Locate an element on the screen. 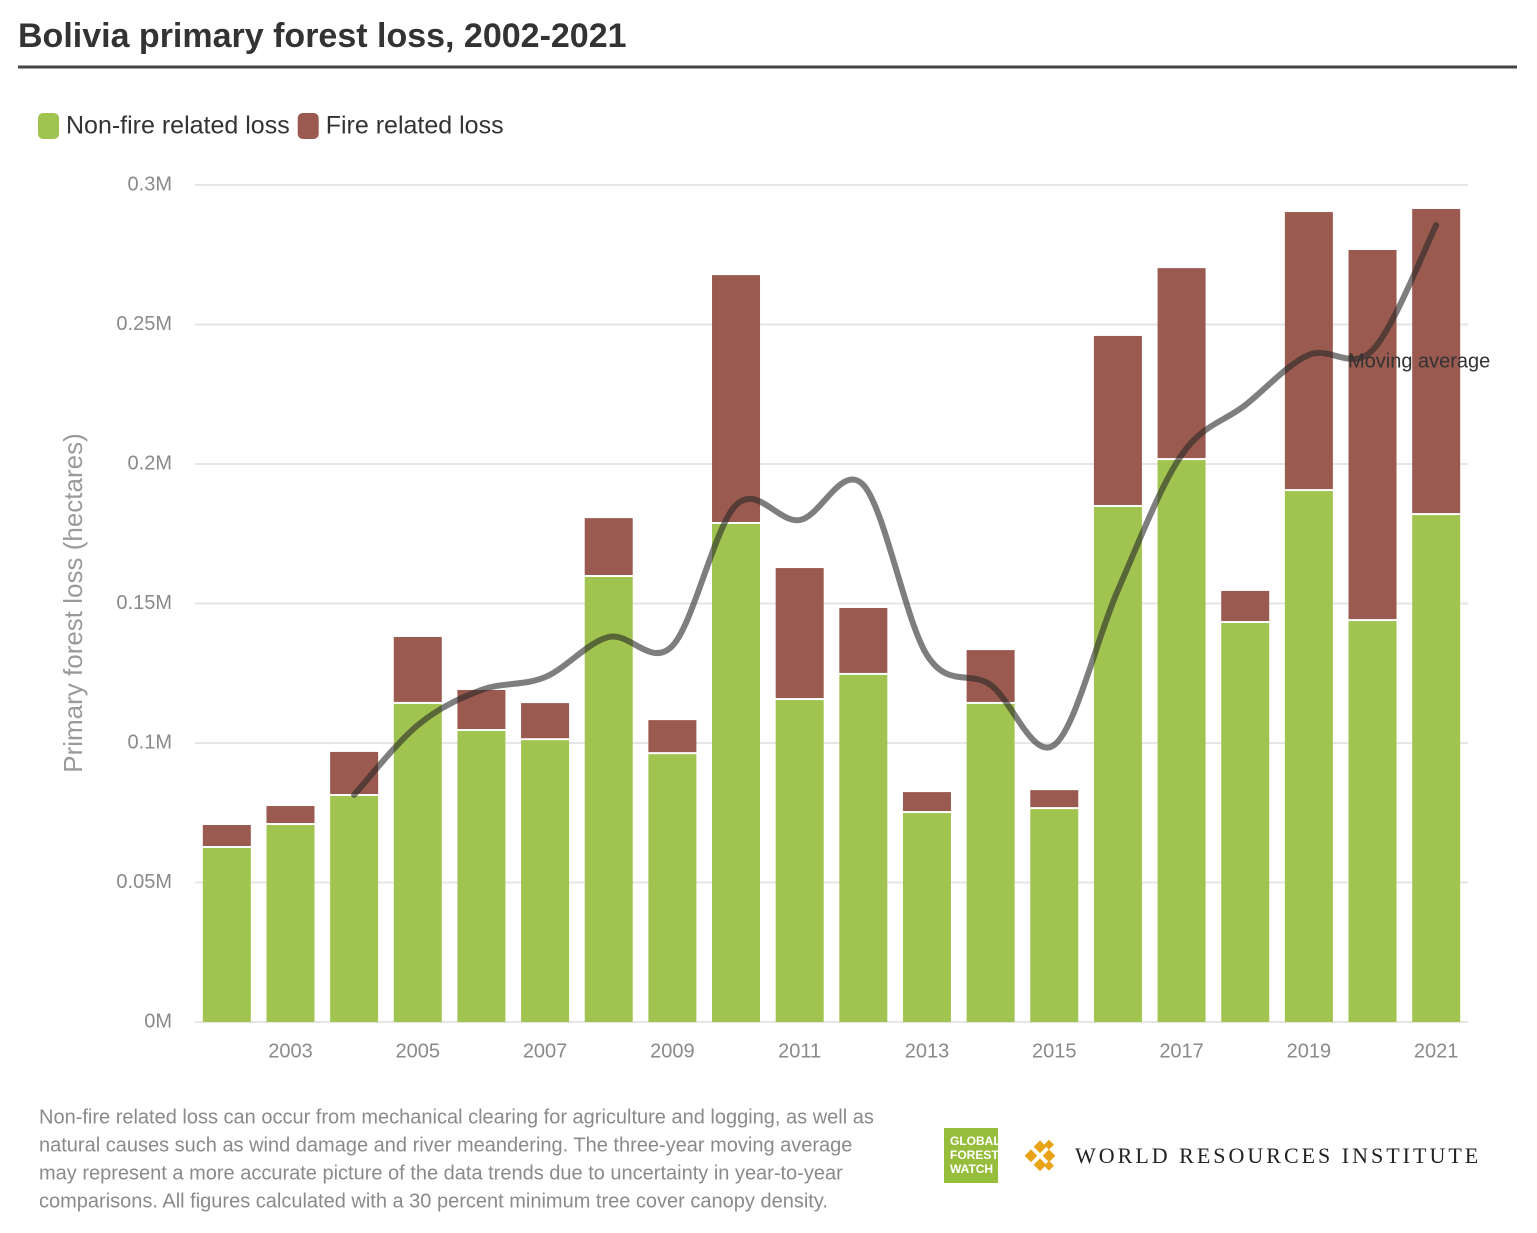 Image resolution: width=1537 pixels, height=1233 pixels. x-tick-label: 2013 is located at coordinates (927, 1051).